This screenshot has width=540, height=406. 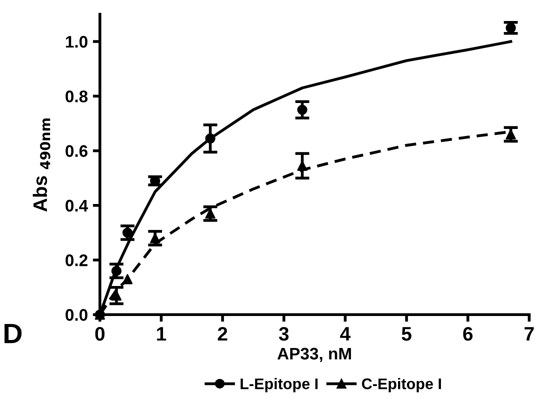 I want to click on x-tick-label: 6, so click(x=468, y=333).